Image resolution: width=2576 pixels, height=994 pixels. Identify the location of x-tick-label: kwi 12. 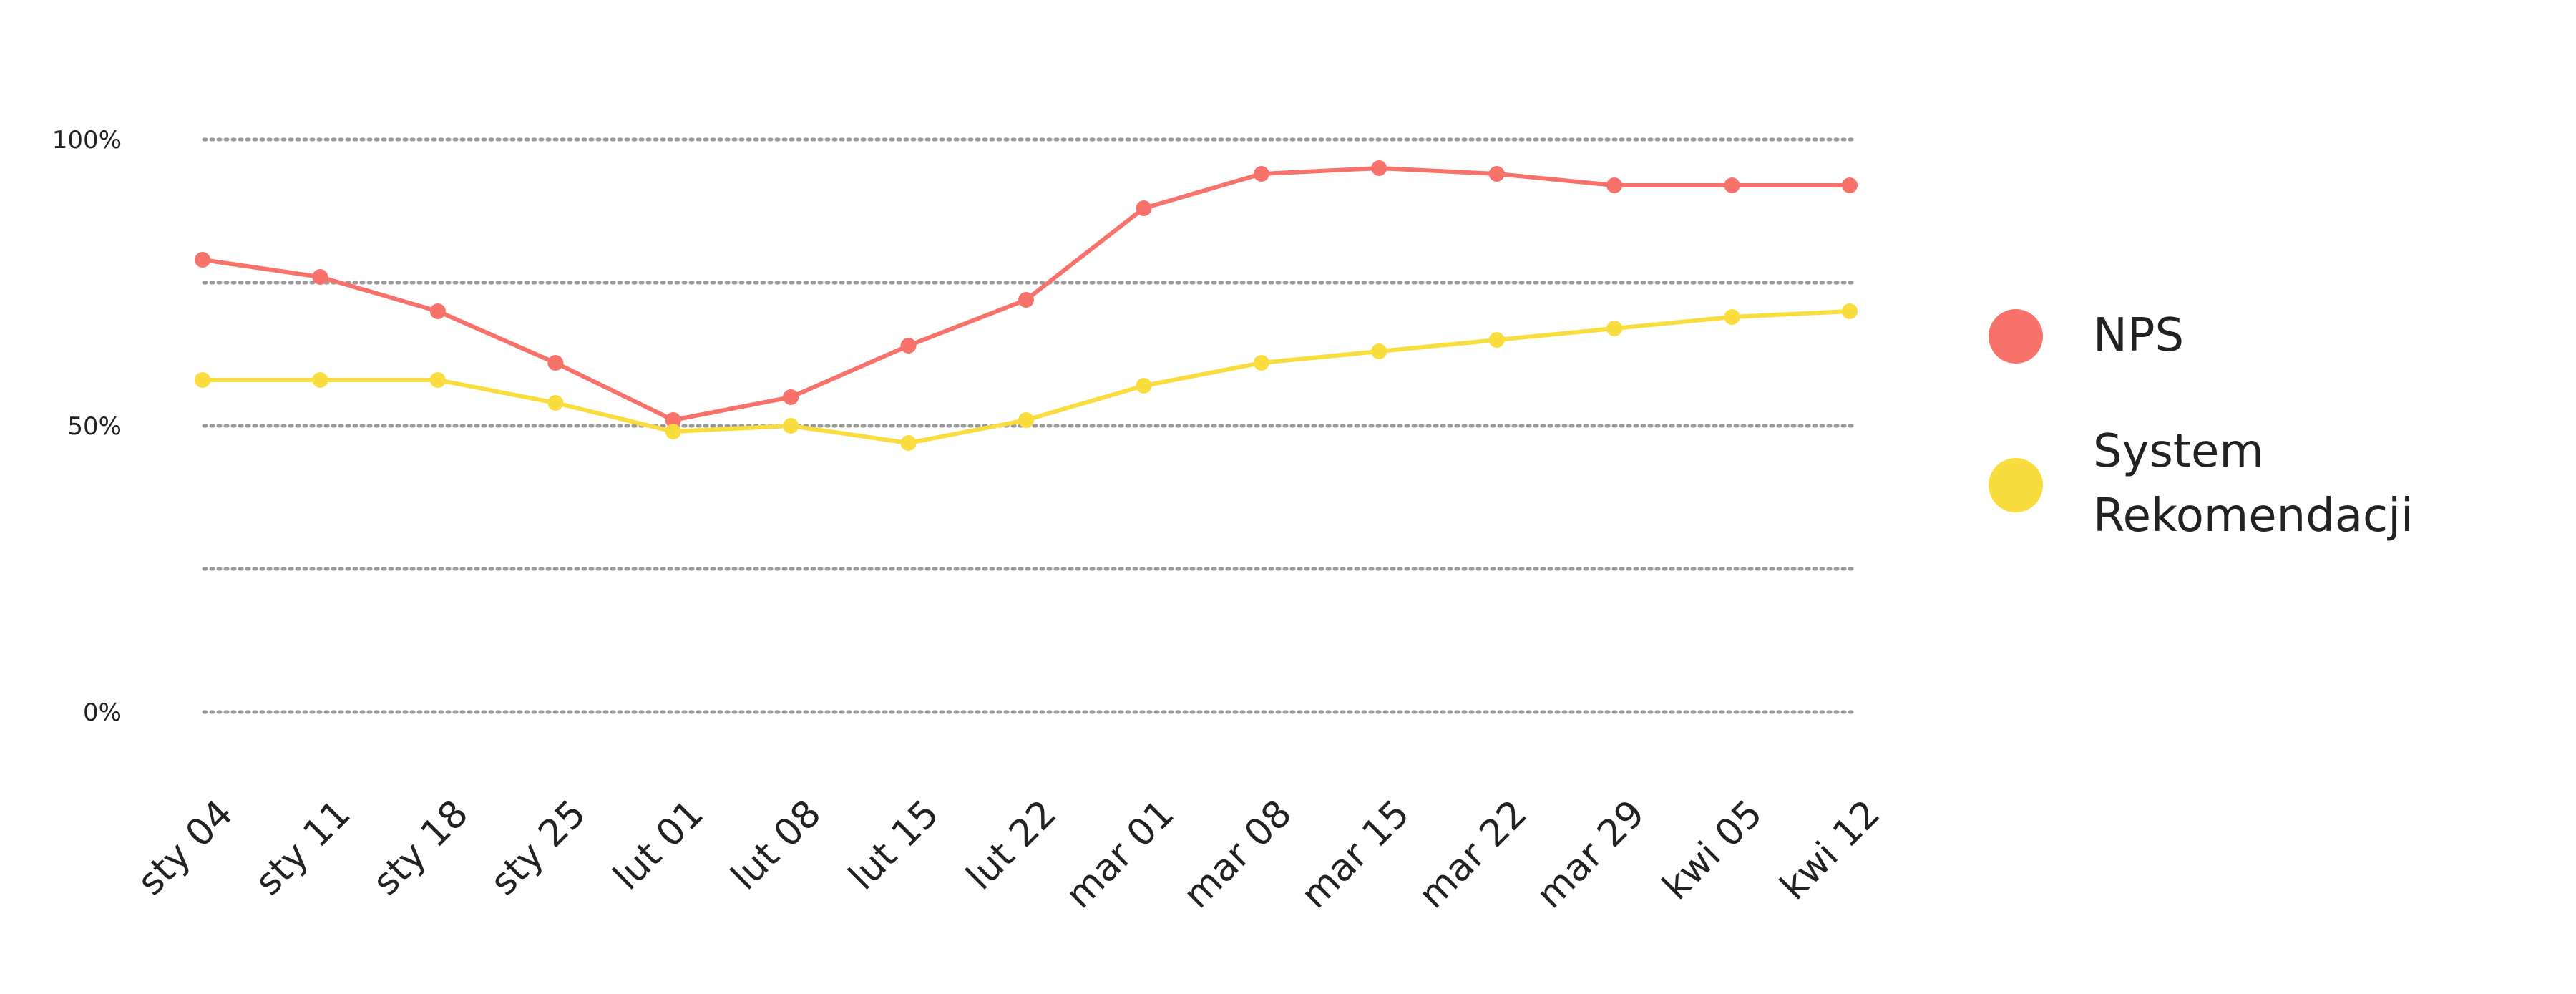
(1830, 850).